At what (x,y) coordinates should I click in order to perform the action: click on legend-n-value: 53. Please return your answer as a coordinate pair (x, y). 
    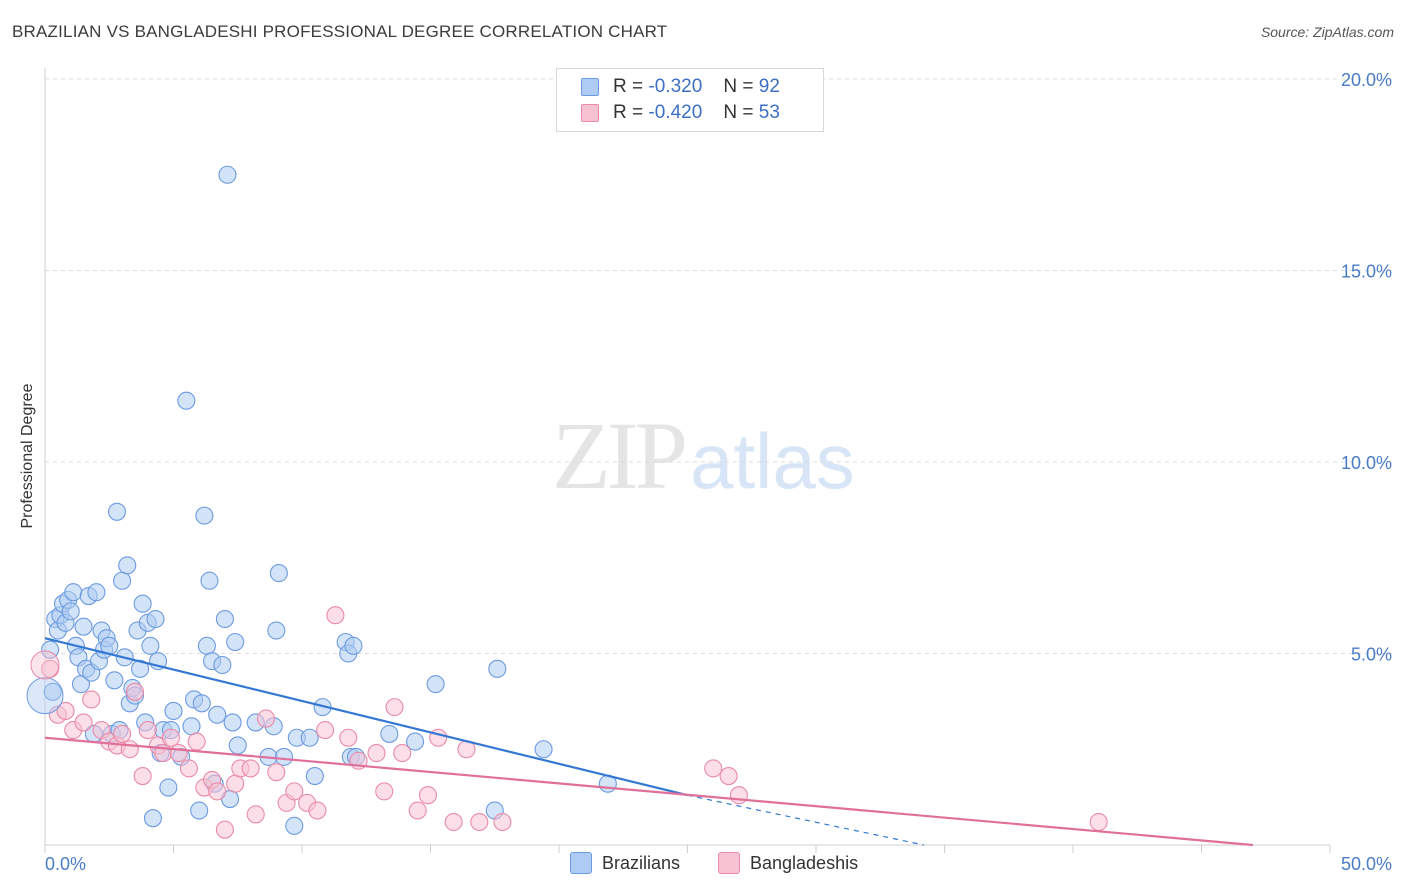
    Looking at the image, I should click on (769, 112).